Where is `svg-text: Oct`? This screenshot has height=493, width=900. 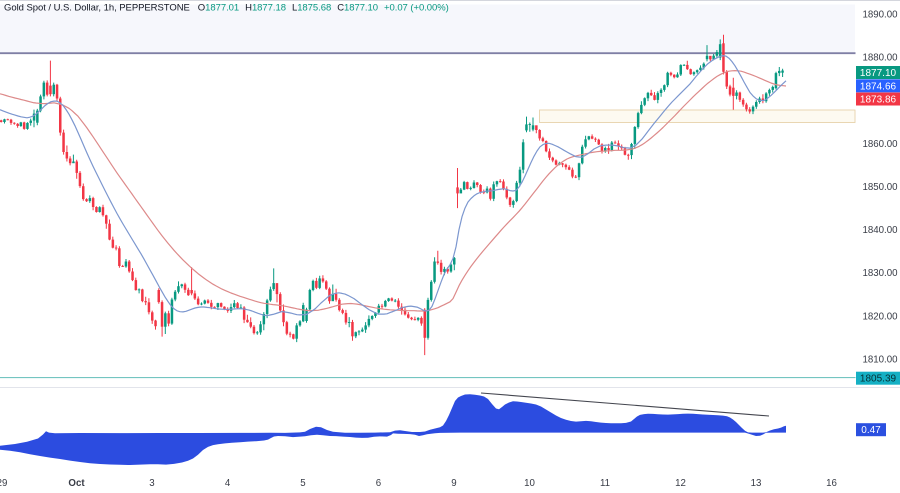
svg-text: Oct is located at coordinates (76, 483).